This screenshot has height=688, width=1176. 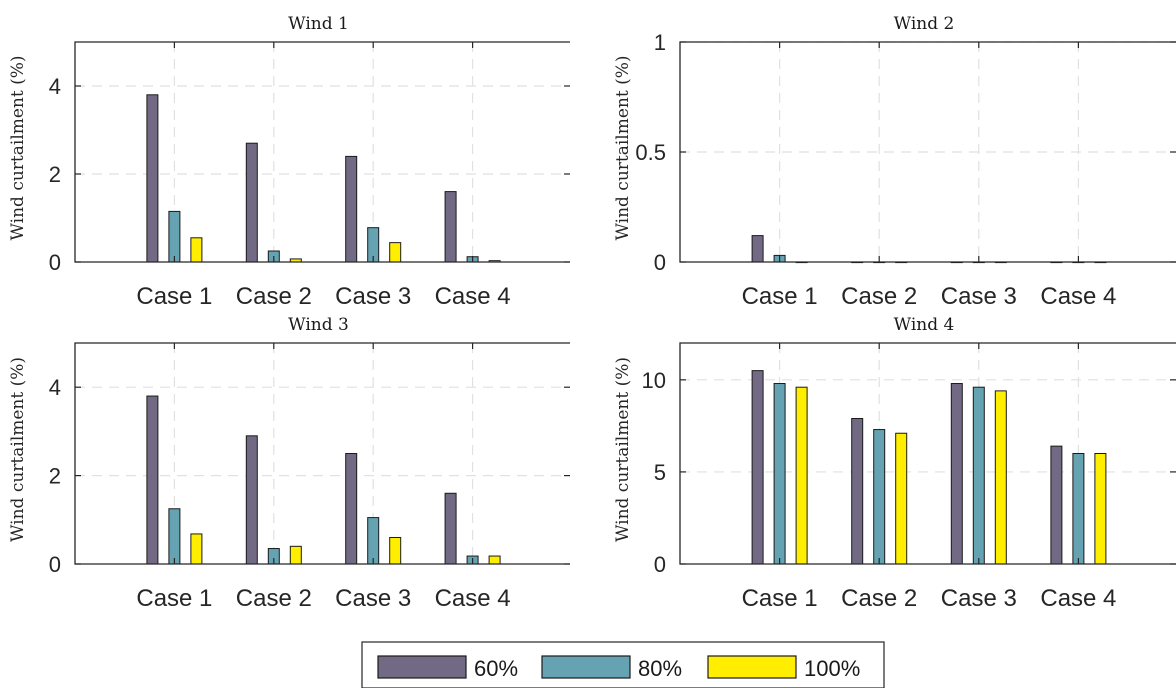 I want to click on legend-label: 80%, so click(x=660, y=668).